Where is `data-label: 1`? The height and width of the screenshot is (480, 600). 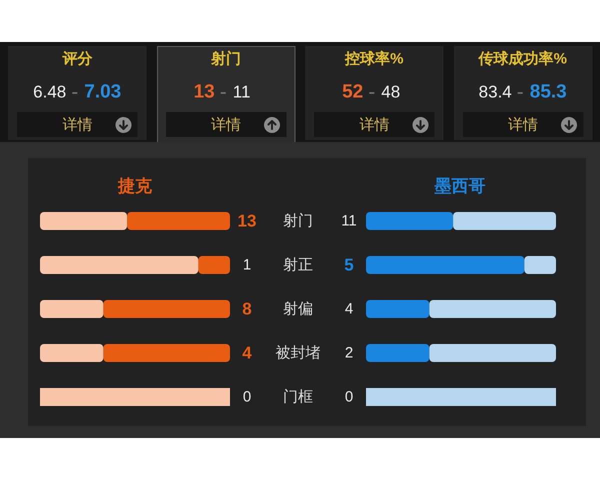 data-label: 1 is located at coordinates (247, 265).